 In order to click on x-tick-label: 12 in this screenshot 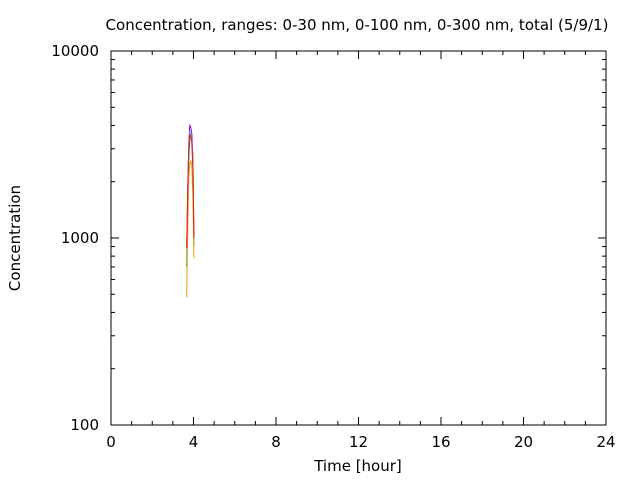, I will do `click(358, 442)`.